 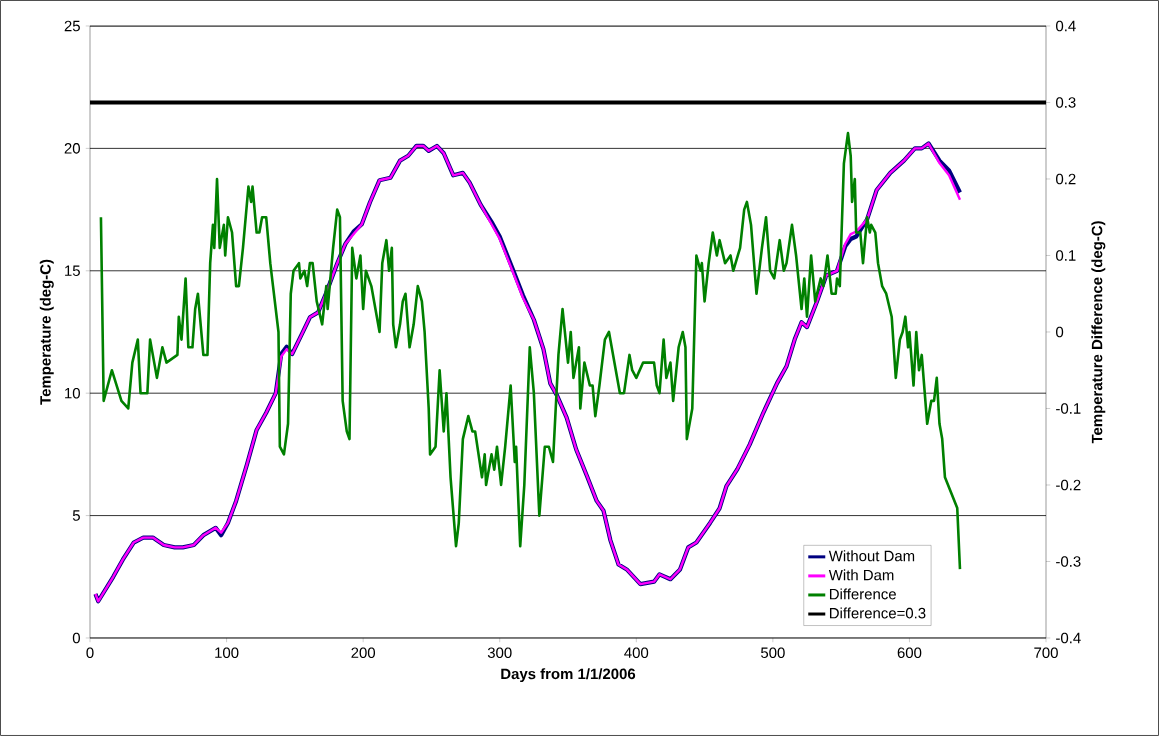 I want to click on y2-tick-label: 0.3, so click(x=1066, y=102).